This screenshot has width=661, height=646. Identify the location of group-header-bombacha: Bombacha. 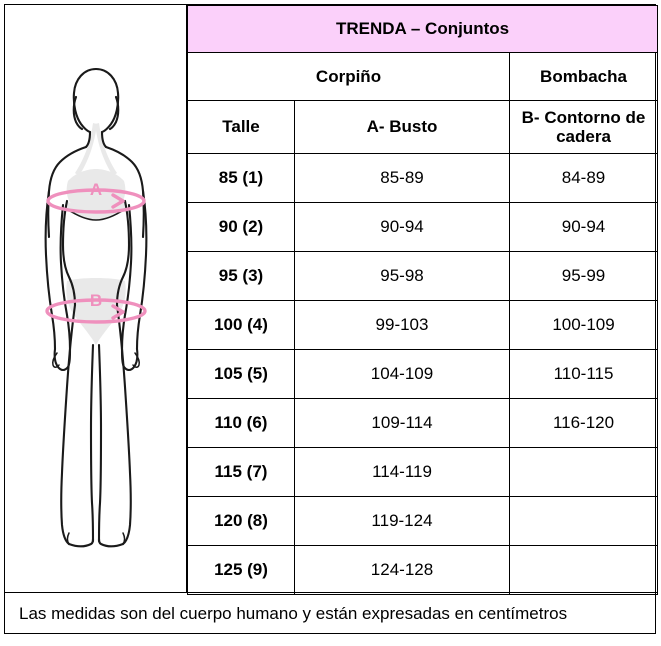
(583, 76).